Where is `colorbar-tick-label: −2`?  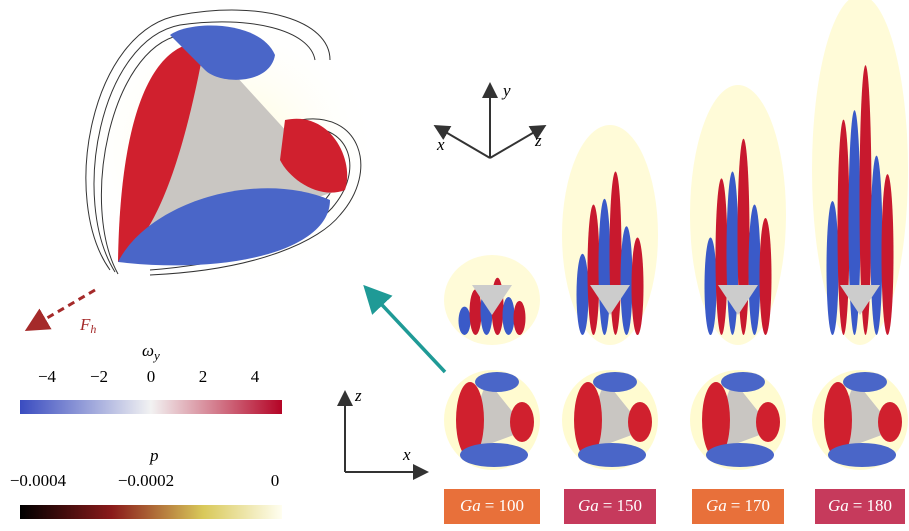
colorbar-tick-label: −2 is located at coordinates (99, 376).